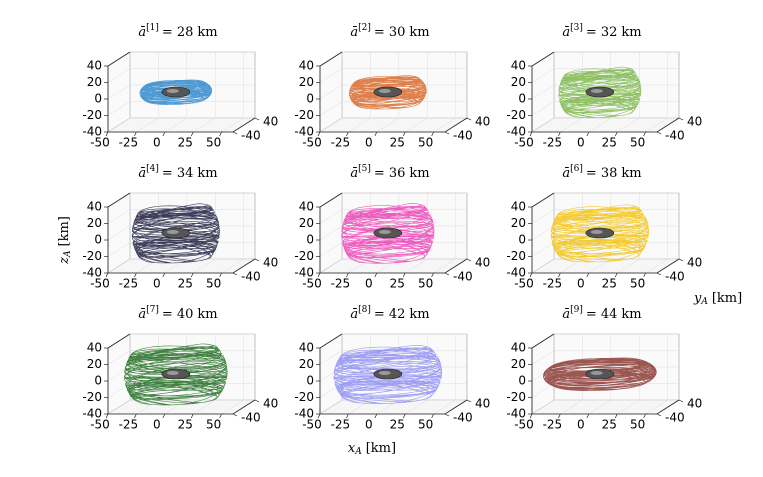 The width and height of the screenshot is (763, 477). I want to click on y-axis-label-var: y, so click(697, 298).